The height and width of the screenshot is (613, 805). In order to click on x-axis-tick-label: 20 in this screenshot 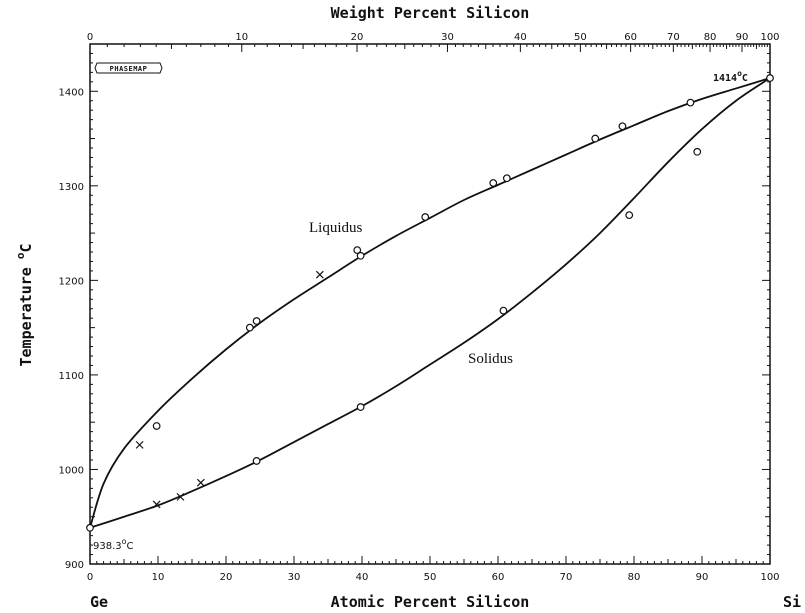, I will do `click(226, 577)`.